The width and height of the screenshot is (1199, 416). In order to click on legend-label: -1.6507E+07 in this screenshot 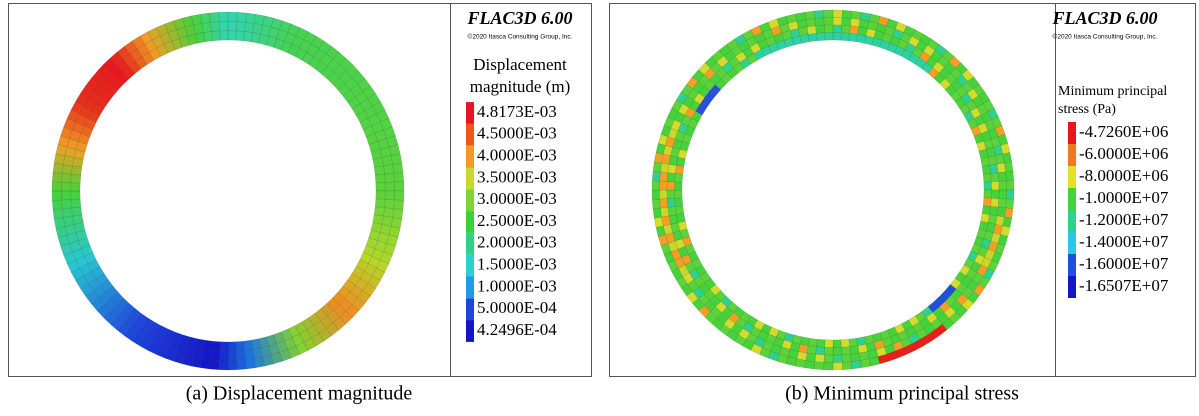, I will do `click(1124, 285)`.